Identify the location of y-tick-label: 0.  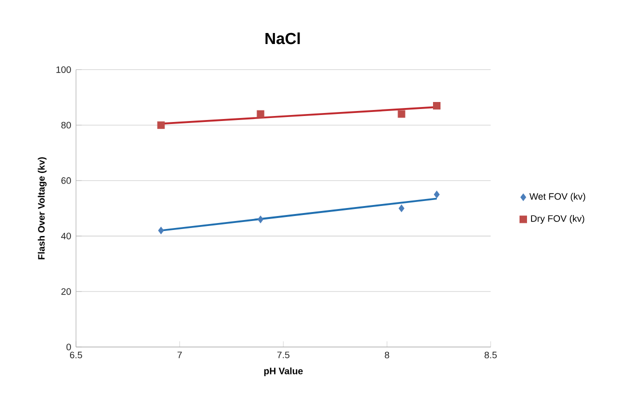
(68, 347).